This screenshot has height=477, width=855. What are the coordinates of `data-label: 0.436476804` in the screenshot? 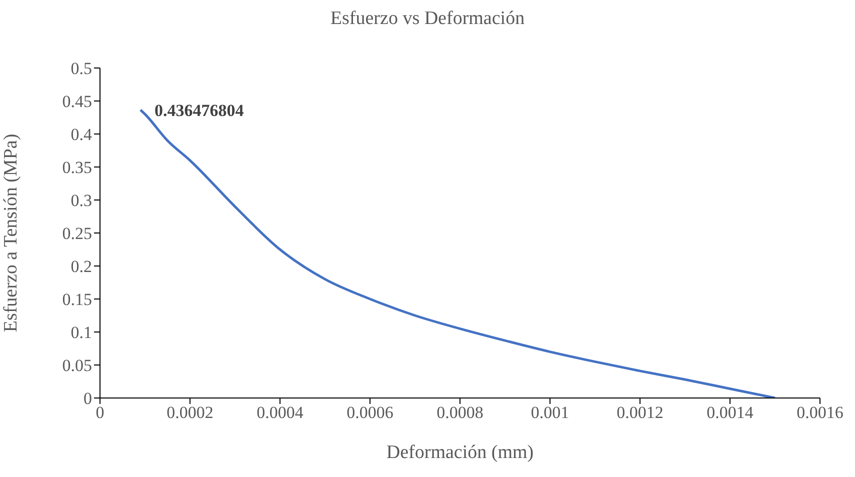 It's located at (199, 110).